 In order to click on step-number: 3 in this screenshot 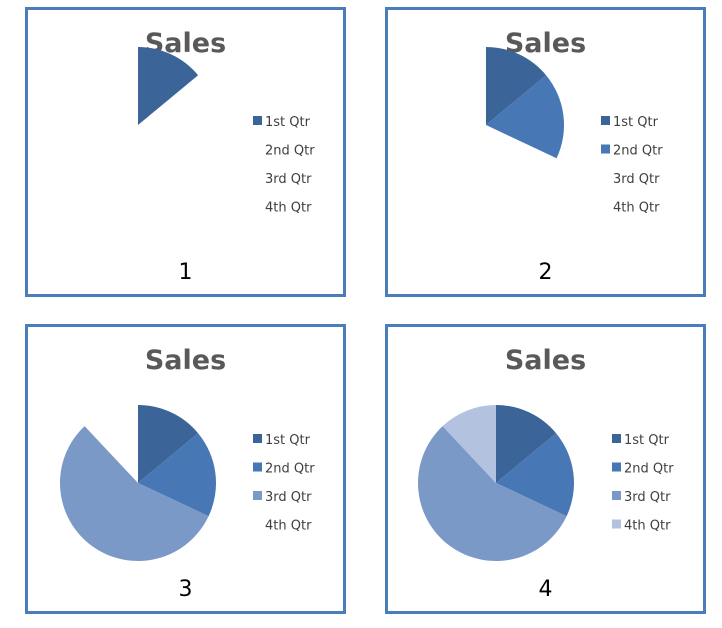, I will do `click(185, 589)`.